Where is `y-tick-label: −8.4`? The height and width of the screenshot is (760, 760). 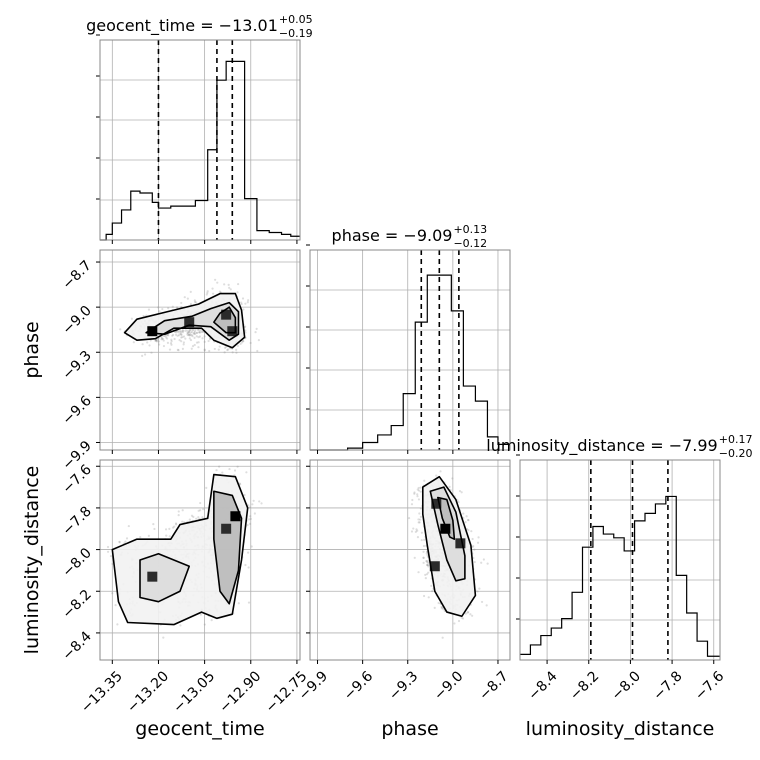
y-tick-label: −8.4 is located at coordinates (76, 645).